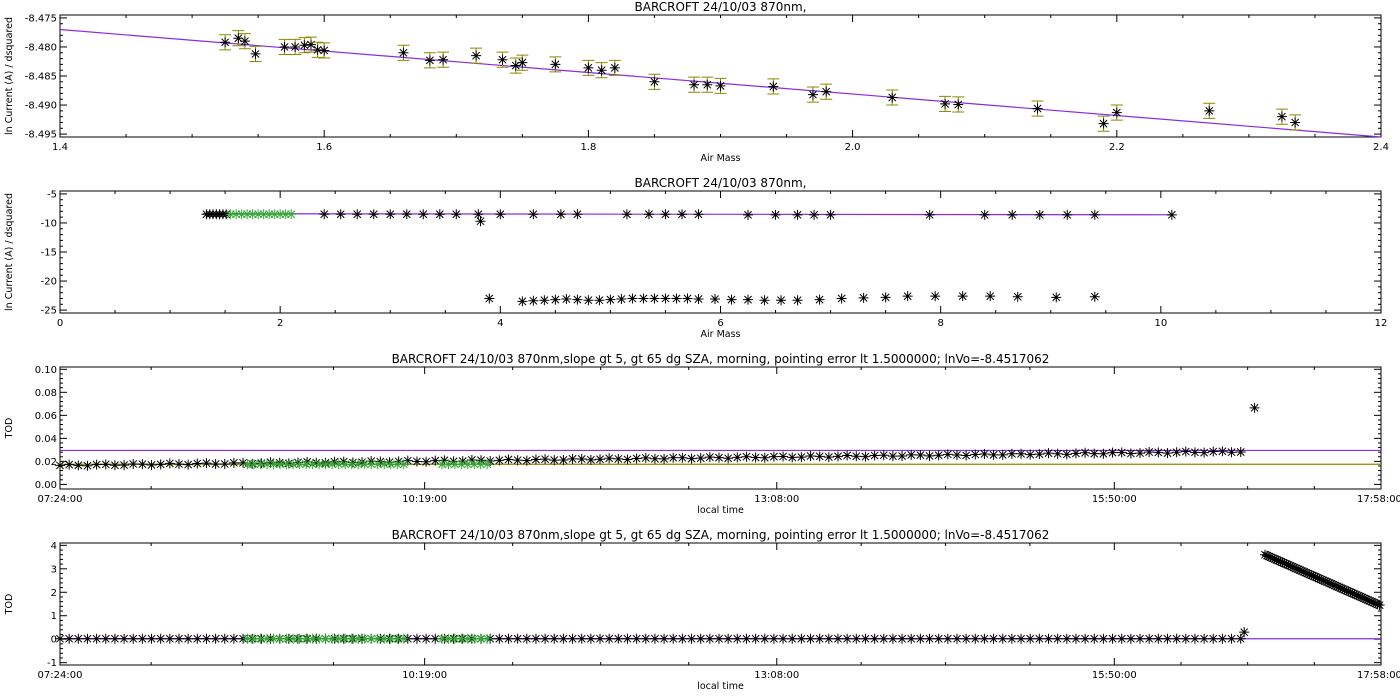 The width and height of the screenshot is (1400, 700). Describe the element at coordinates (9, 429) in the screenshot. I see `y-axis-label: TOD` at that location.